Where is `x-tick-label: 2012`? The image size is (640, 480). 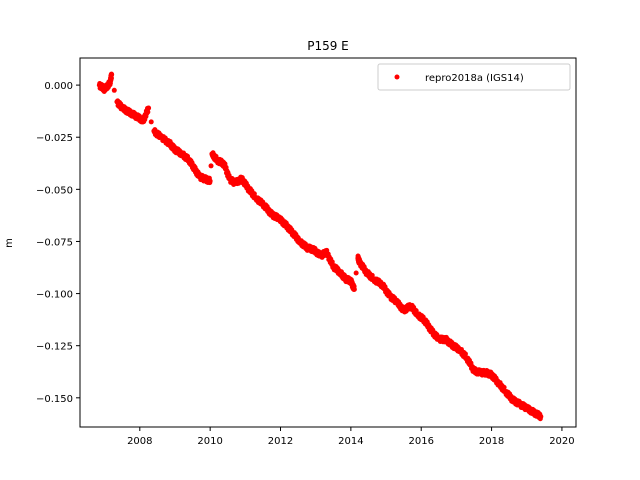
x-tick-label: 2012 is located at coordinates (280, 441).